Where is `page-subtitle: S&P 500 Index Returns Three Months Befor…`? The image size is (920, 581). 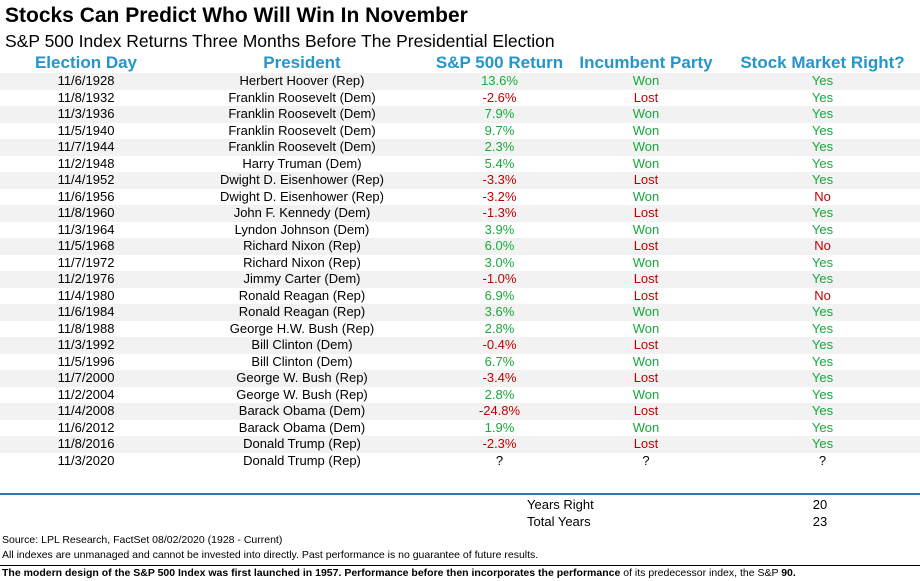 page-subtitle: S&P 500 Index Returns Three Months Befor… is located at coordinates (280, 41).